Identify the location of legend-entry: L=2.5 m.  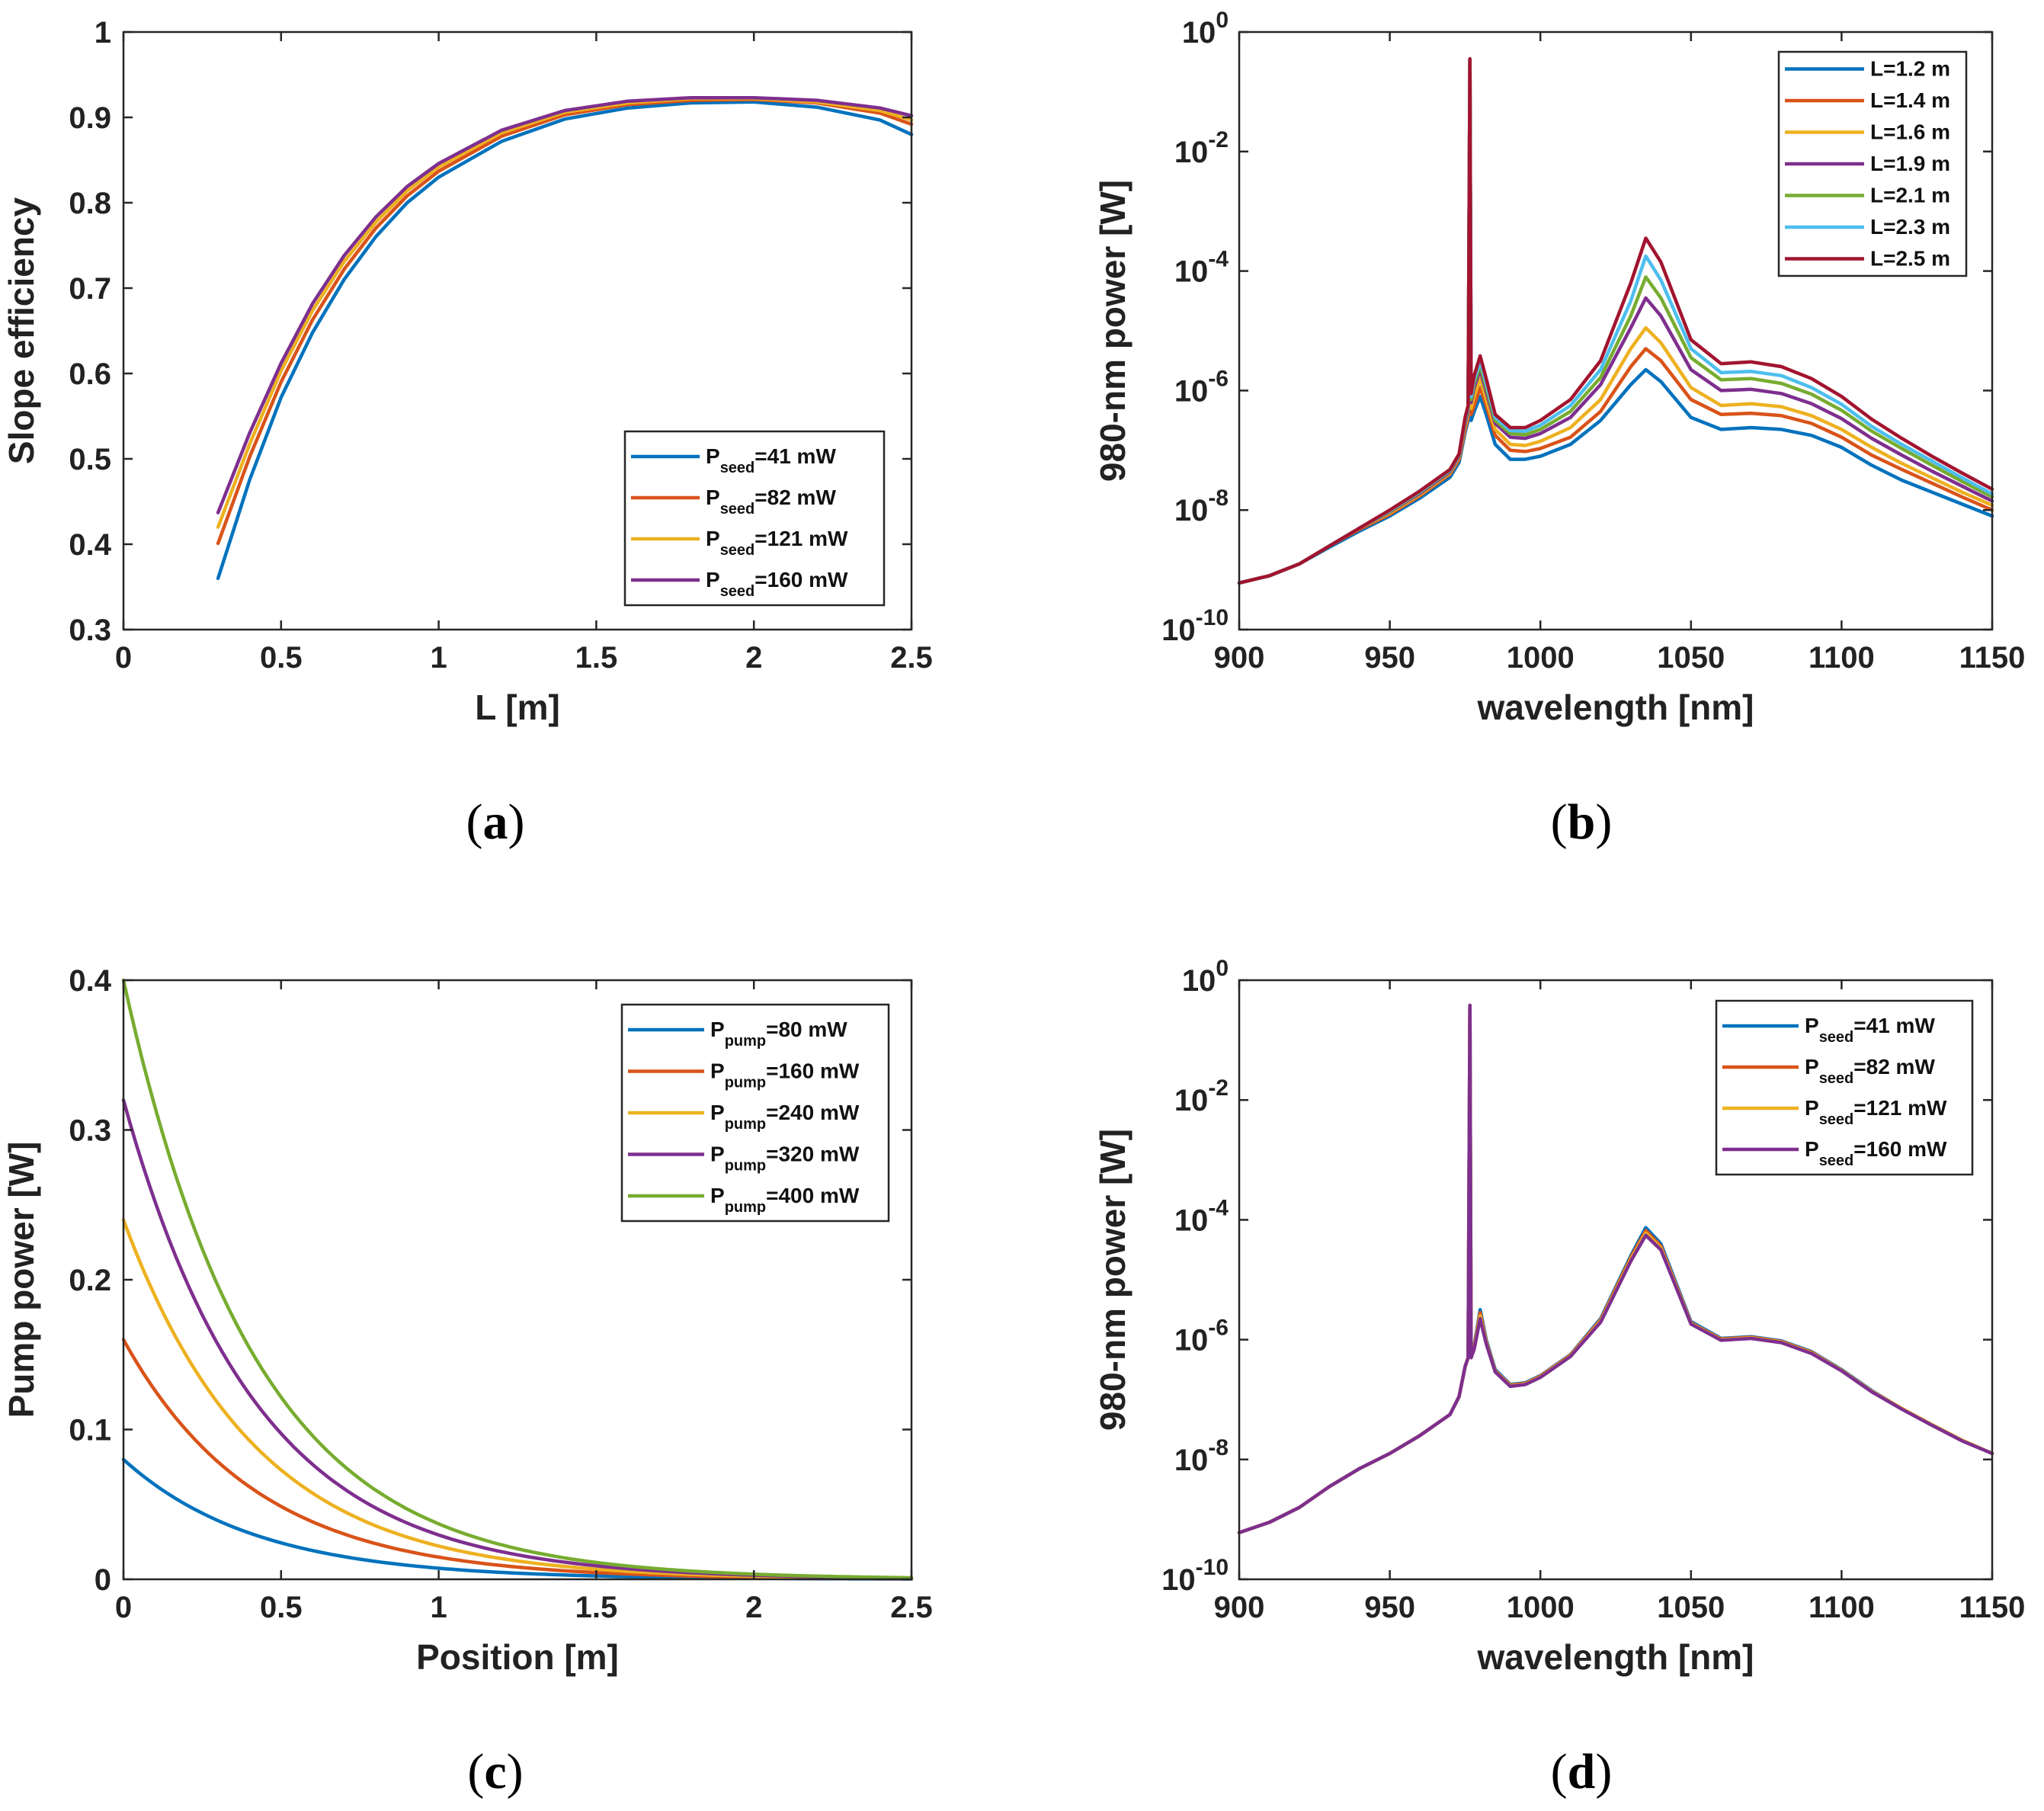
(1910, 259).